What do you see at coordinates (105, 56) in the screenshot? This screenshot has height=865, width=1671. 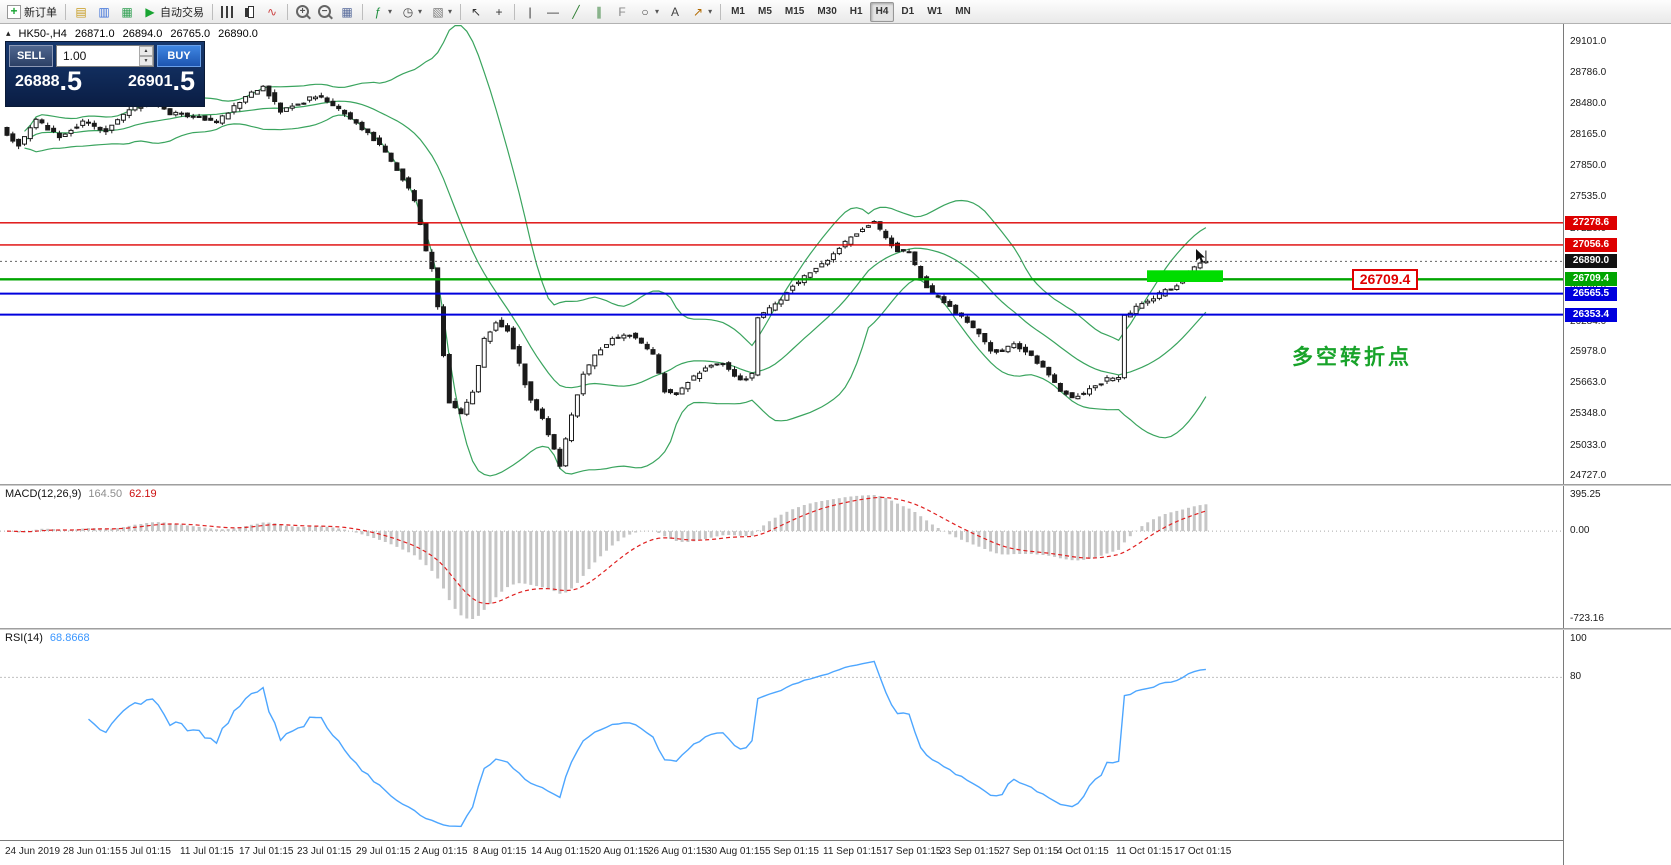 I see `volume-input: 1.00 ▲ ▼` at bounding box center [105, 56].